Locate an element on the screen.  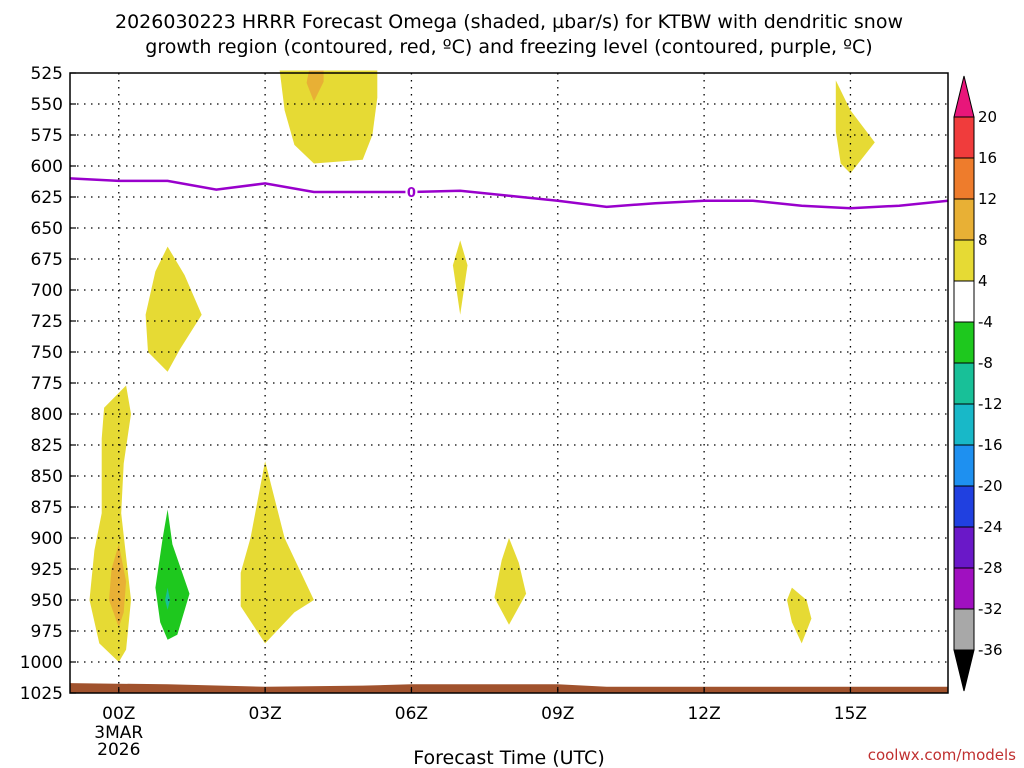
colorbar-label: 12 is located at coordinates (987, 199).